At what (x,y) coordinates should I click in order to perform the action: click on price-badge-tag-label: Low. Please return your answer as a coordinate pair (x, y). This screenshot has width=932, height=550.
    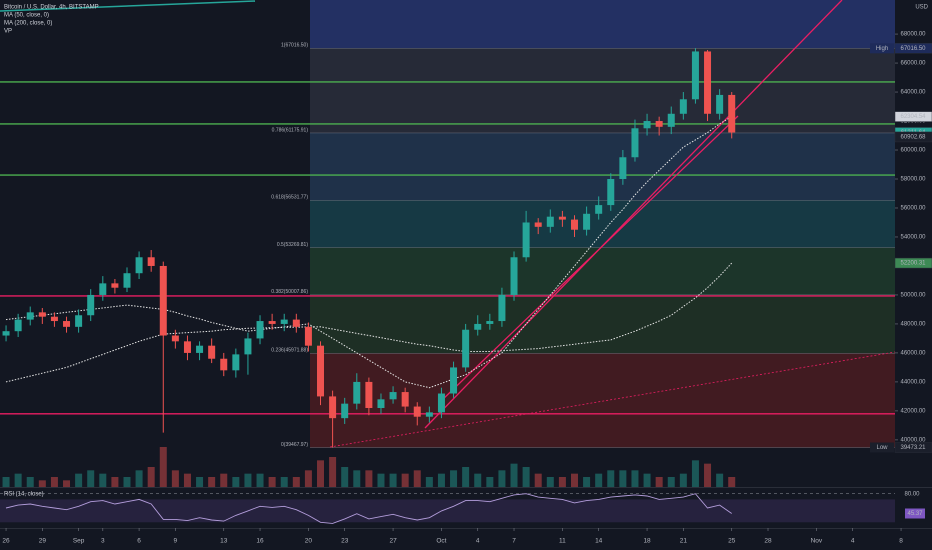
    Looking at the image, I should click on (882, 448).